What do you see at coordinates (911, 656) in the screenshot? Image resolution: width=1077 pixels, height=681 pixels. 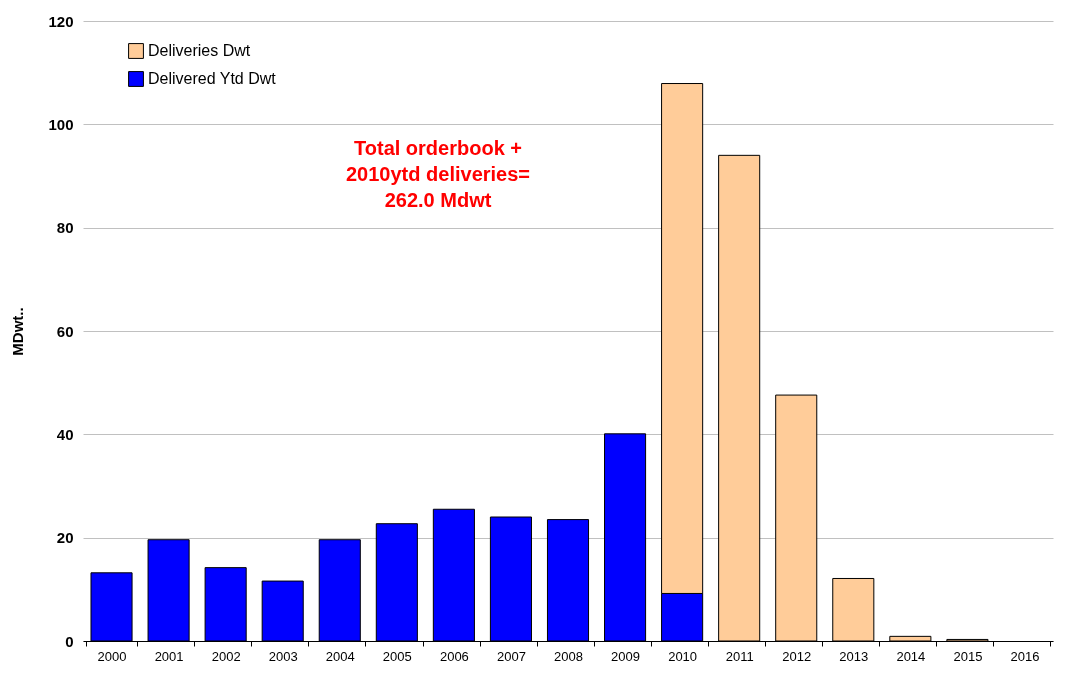 I see `x-tick-label: 2014` at bounding box center [911, 656].